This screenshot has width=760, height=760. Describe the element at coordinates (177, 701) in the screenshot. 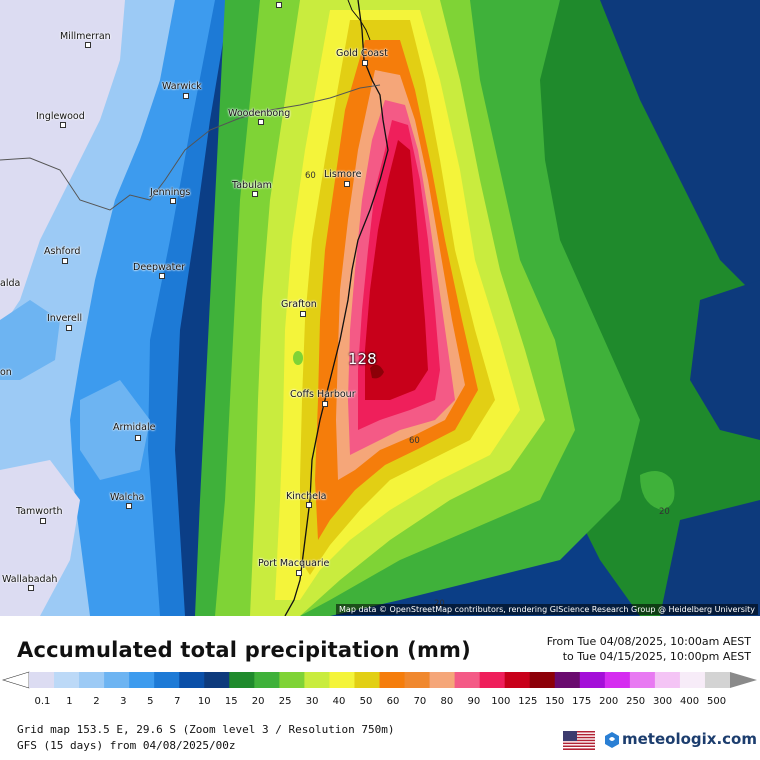

I see `color-scale-tick-label: 7` at that location.